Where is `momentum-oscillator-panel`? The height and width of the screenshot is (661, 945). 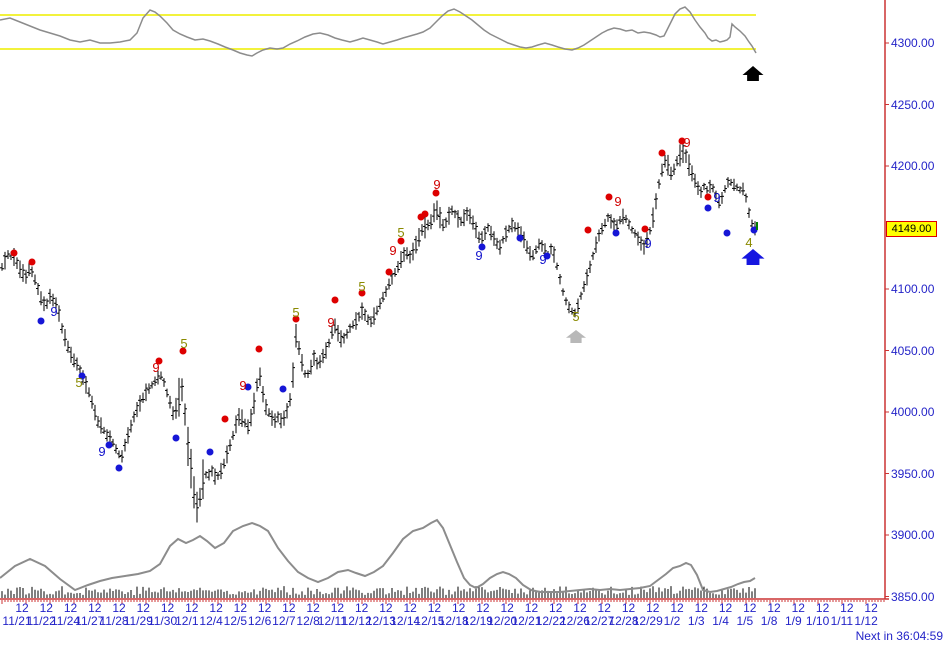
momentum-oscillator-panel is located at coordinates (378, 31).